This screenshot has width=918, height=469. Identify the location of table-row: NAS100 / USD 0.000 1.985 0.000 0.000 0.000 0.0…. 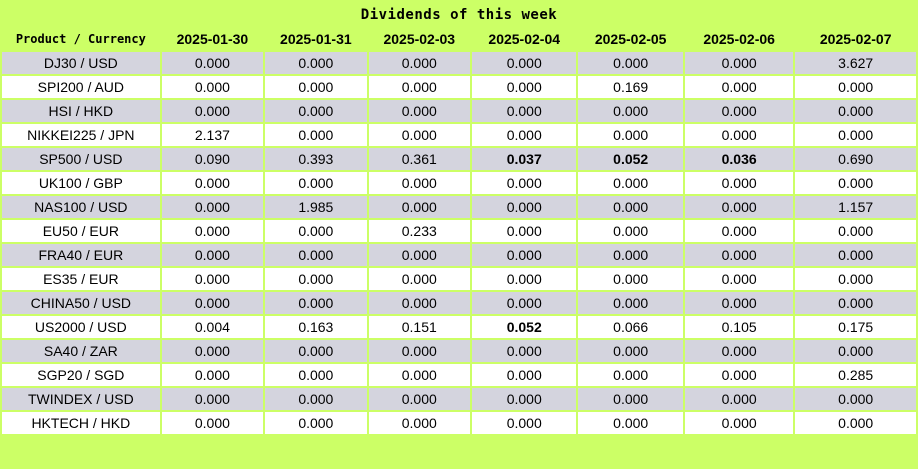
(459, 207).